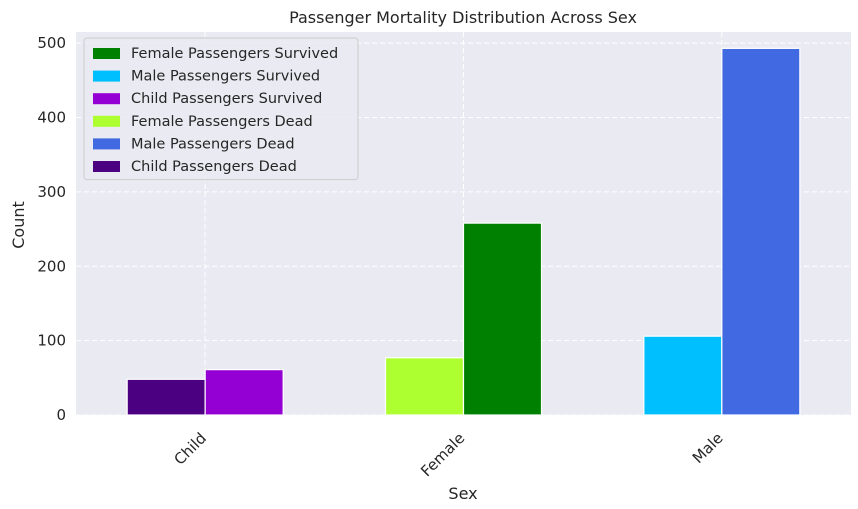 Image resolution: width=858 pixels, height=509 pixels. I want to click on y-tick-label: 100, so click(51, 341).